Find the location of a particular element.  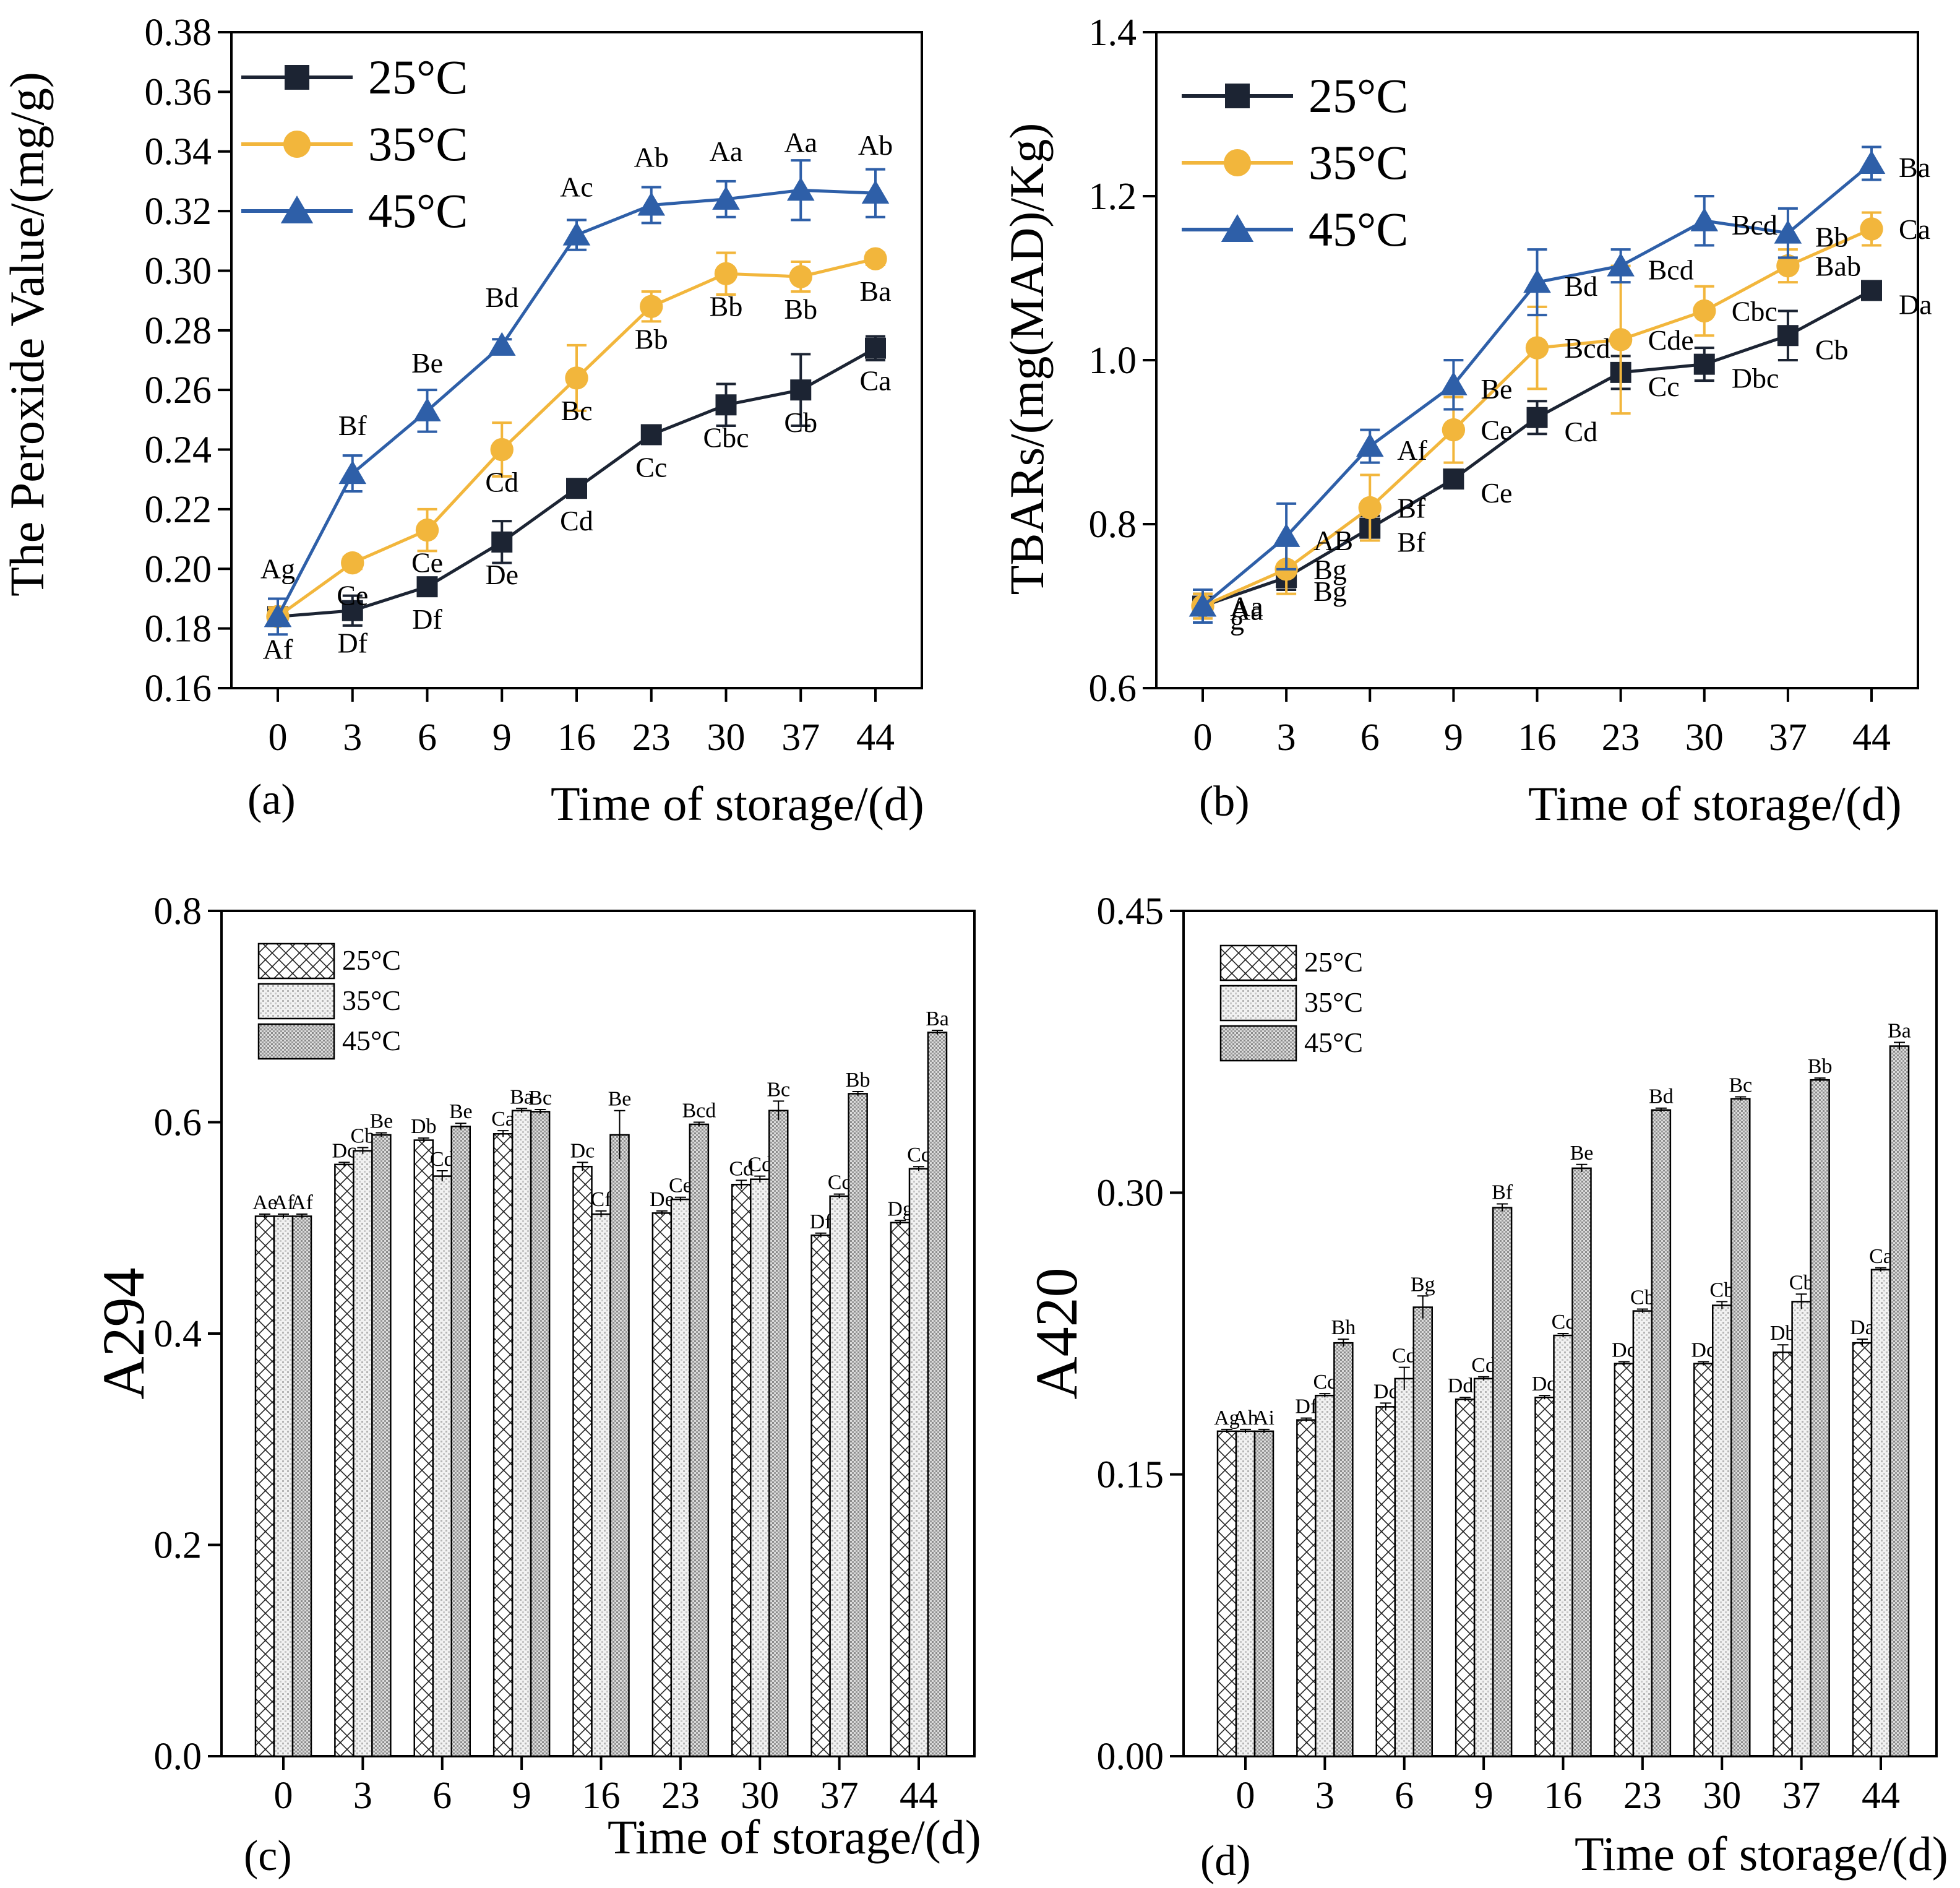

y-axis-title: The Peroxide Value/(mg/g) is located at coordinates (27, 334).